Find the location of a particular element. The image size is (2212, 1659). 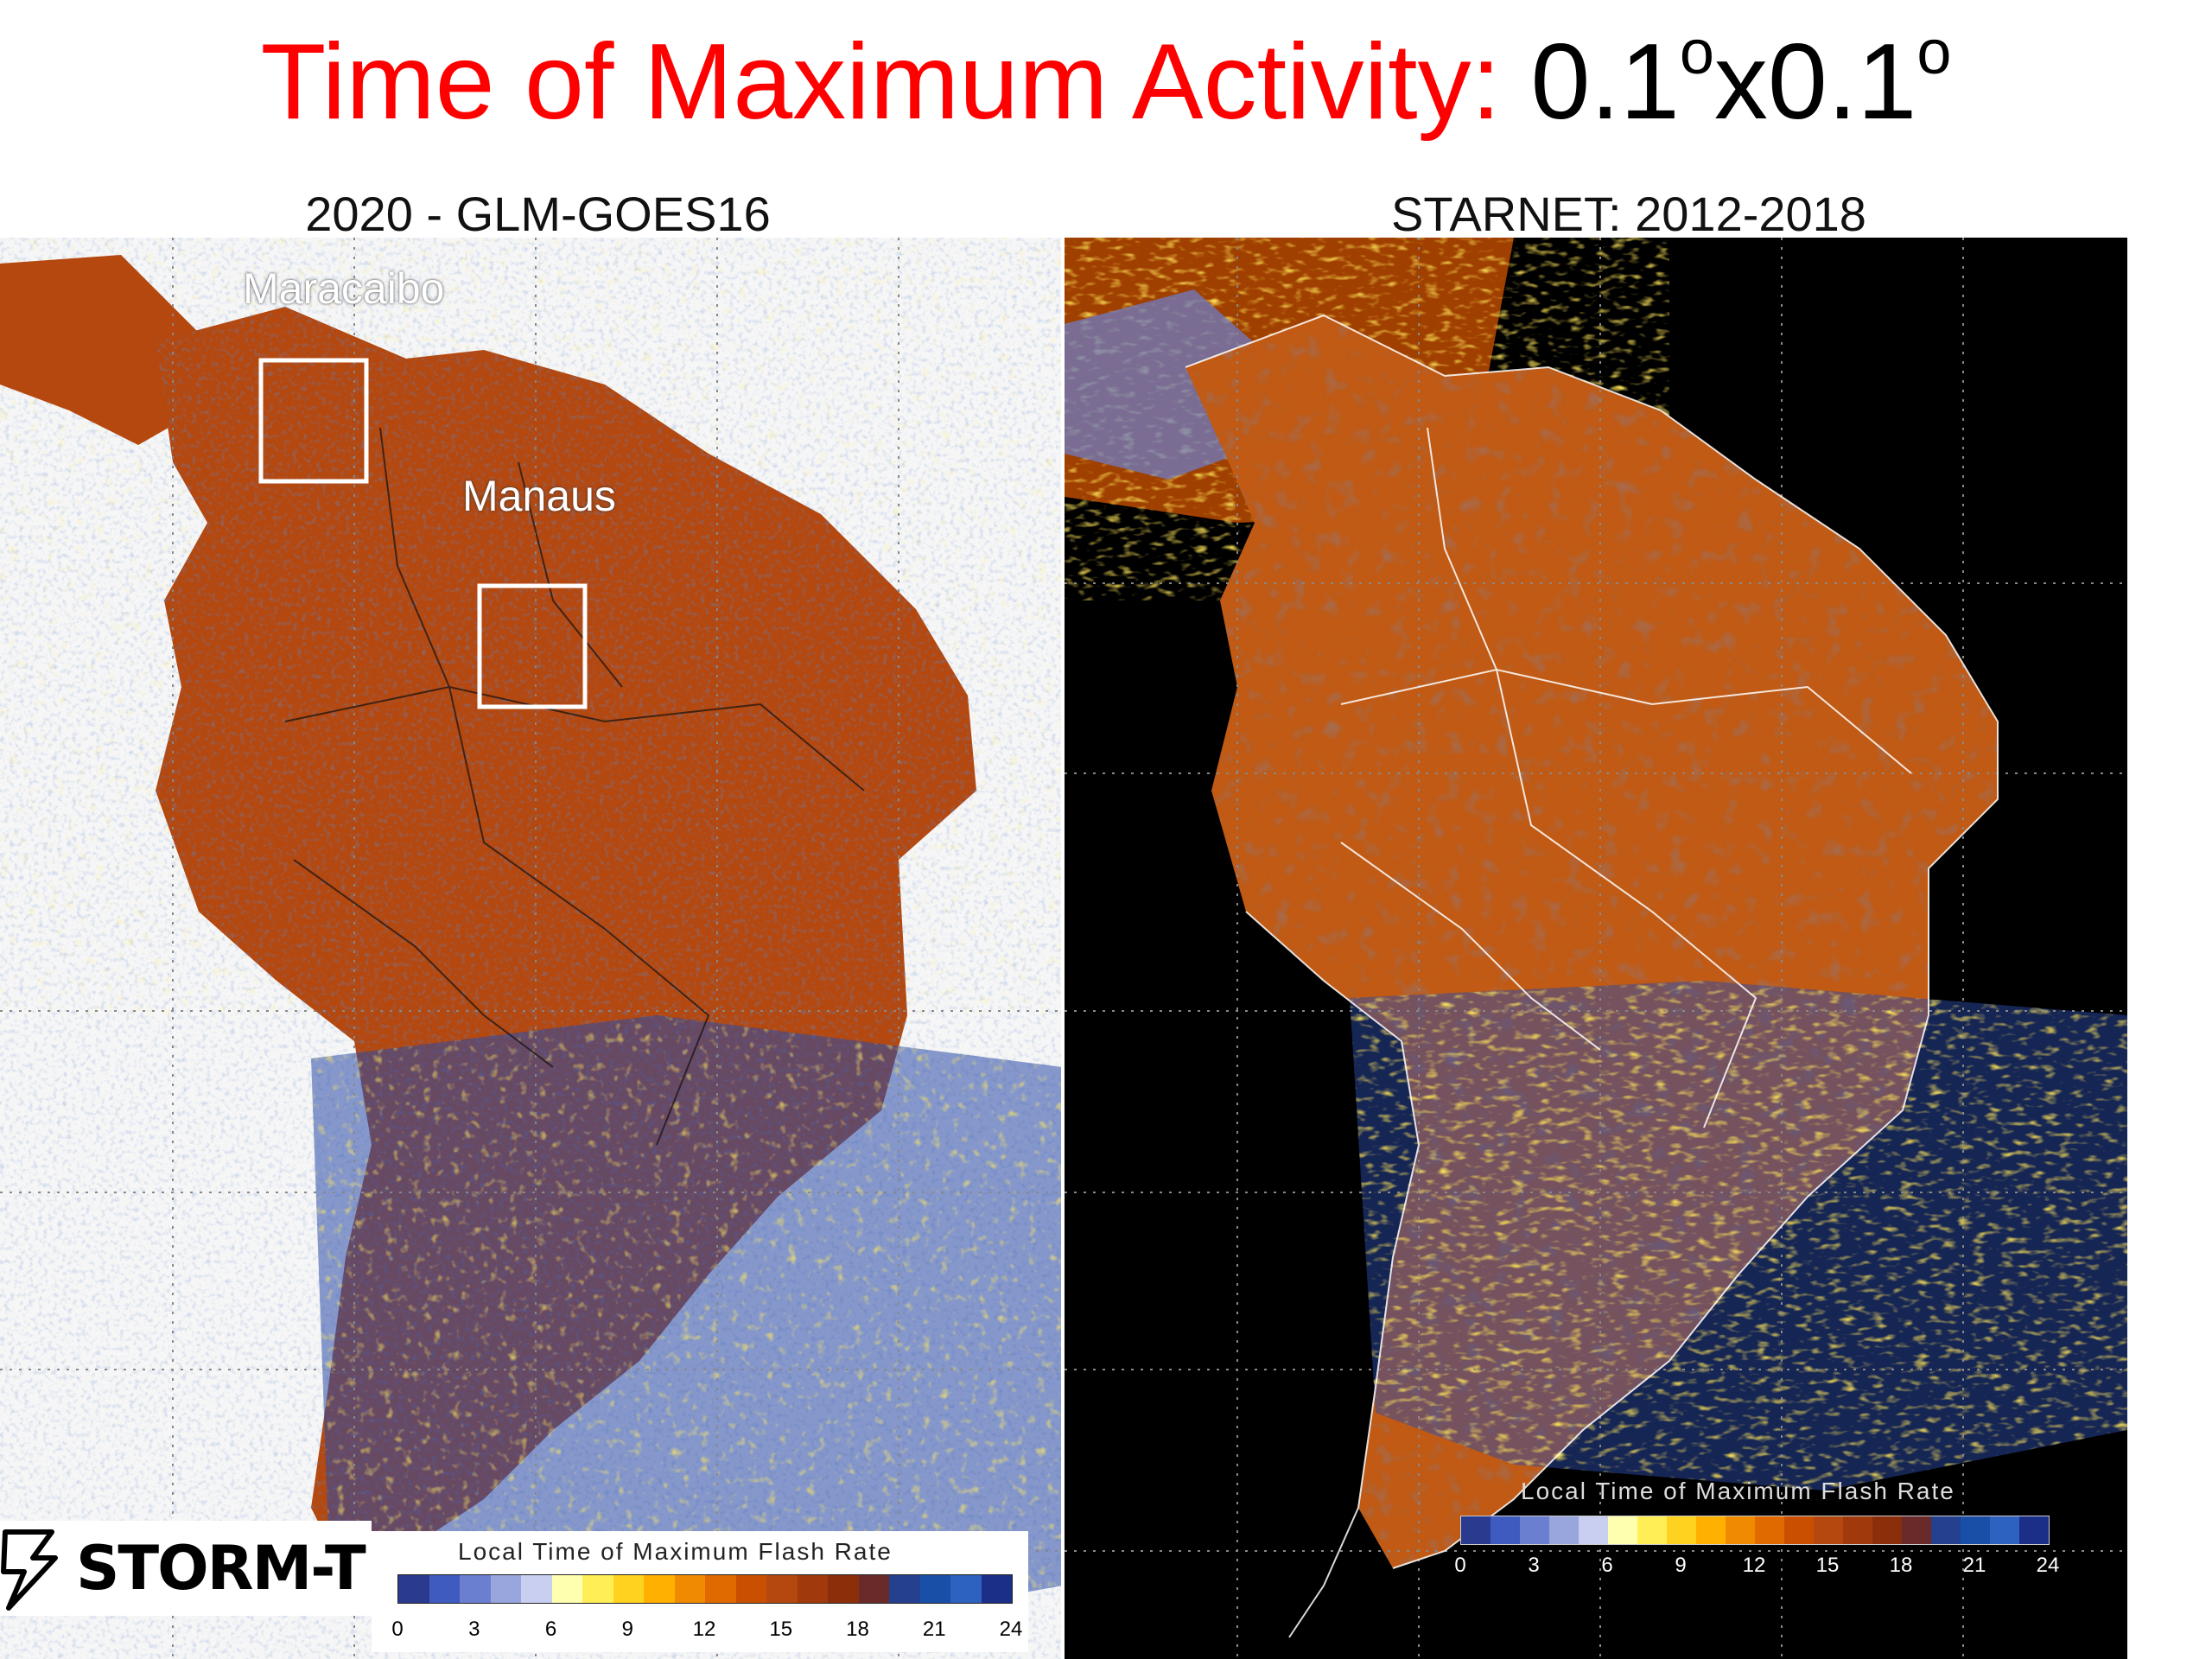

country-borders is located at coordinates (574, 786).